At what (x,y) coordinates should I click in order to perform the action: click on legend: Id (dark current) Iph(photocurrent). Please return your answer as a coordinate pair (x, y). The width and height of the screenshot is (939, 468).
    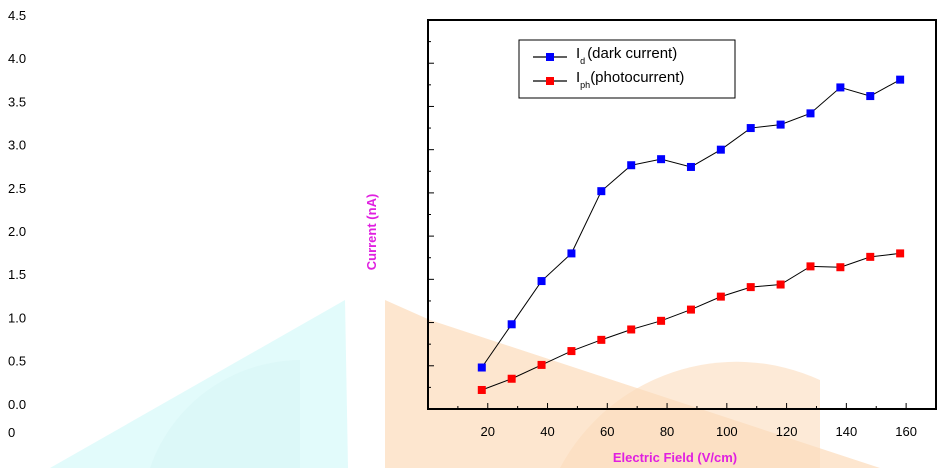
    Looking at the image, I should click on (627, 69).